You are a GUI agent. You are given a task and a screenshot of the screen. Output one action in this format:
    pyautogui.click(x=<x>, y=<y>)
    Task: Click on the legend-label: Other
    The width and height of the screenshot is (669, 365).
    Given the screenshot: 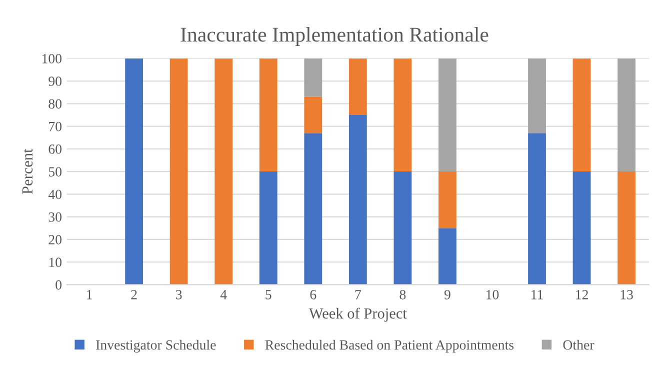 What is the action you would take?
    pyautogui.click(x=578, y=345)
    